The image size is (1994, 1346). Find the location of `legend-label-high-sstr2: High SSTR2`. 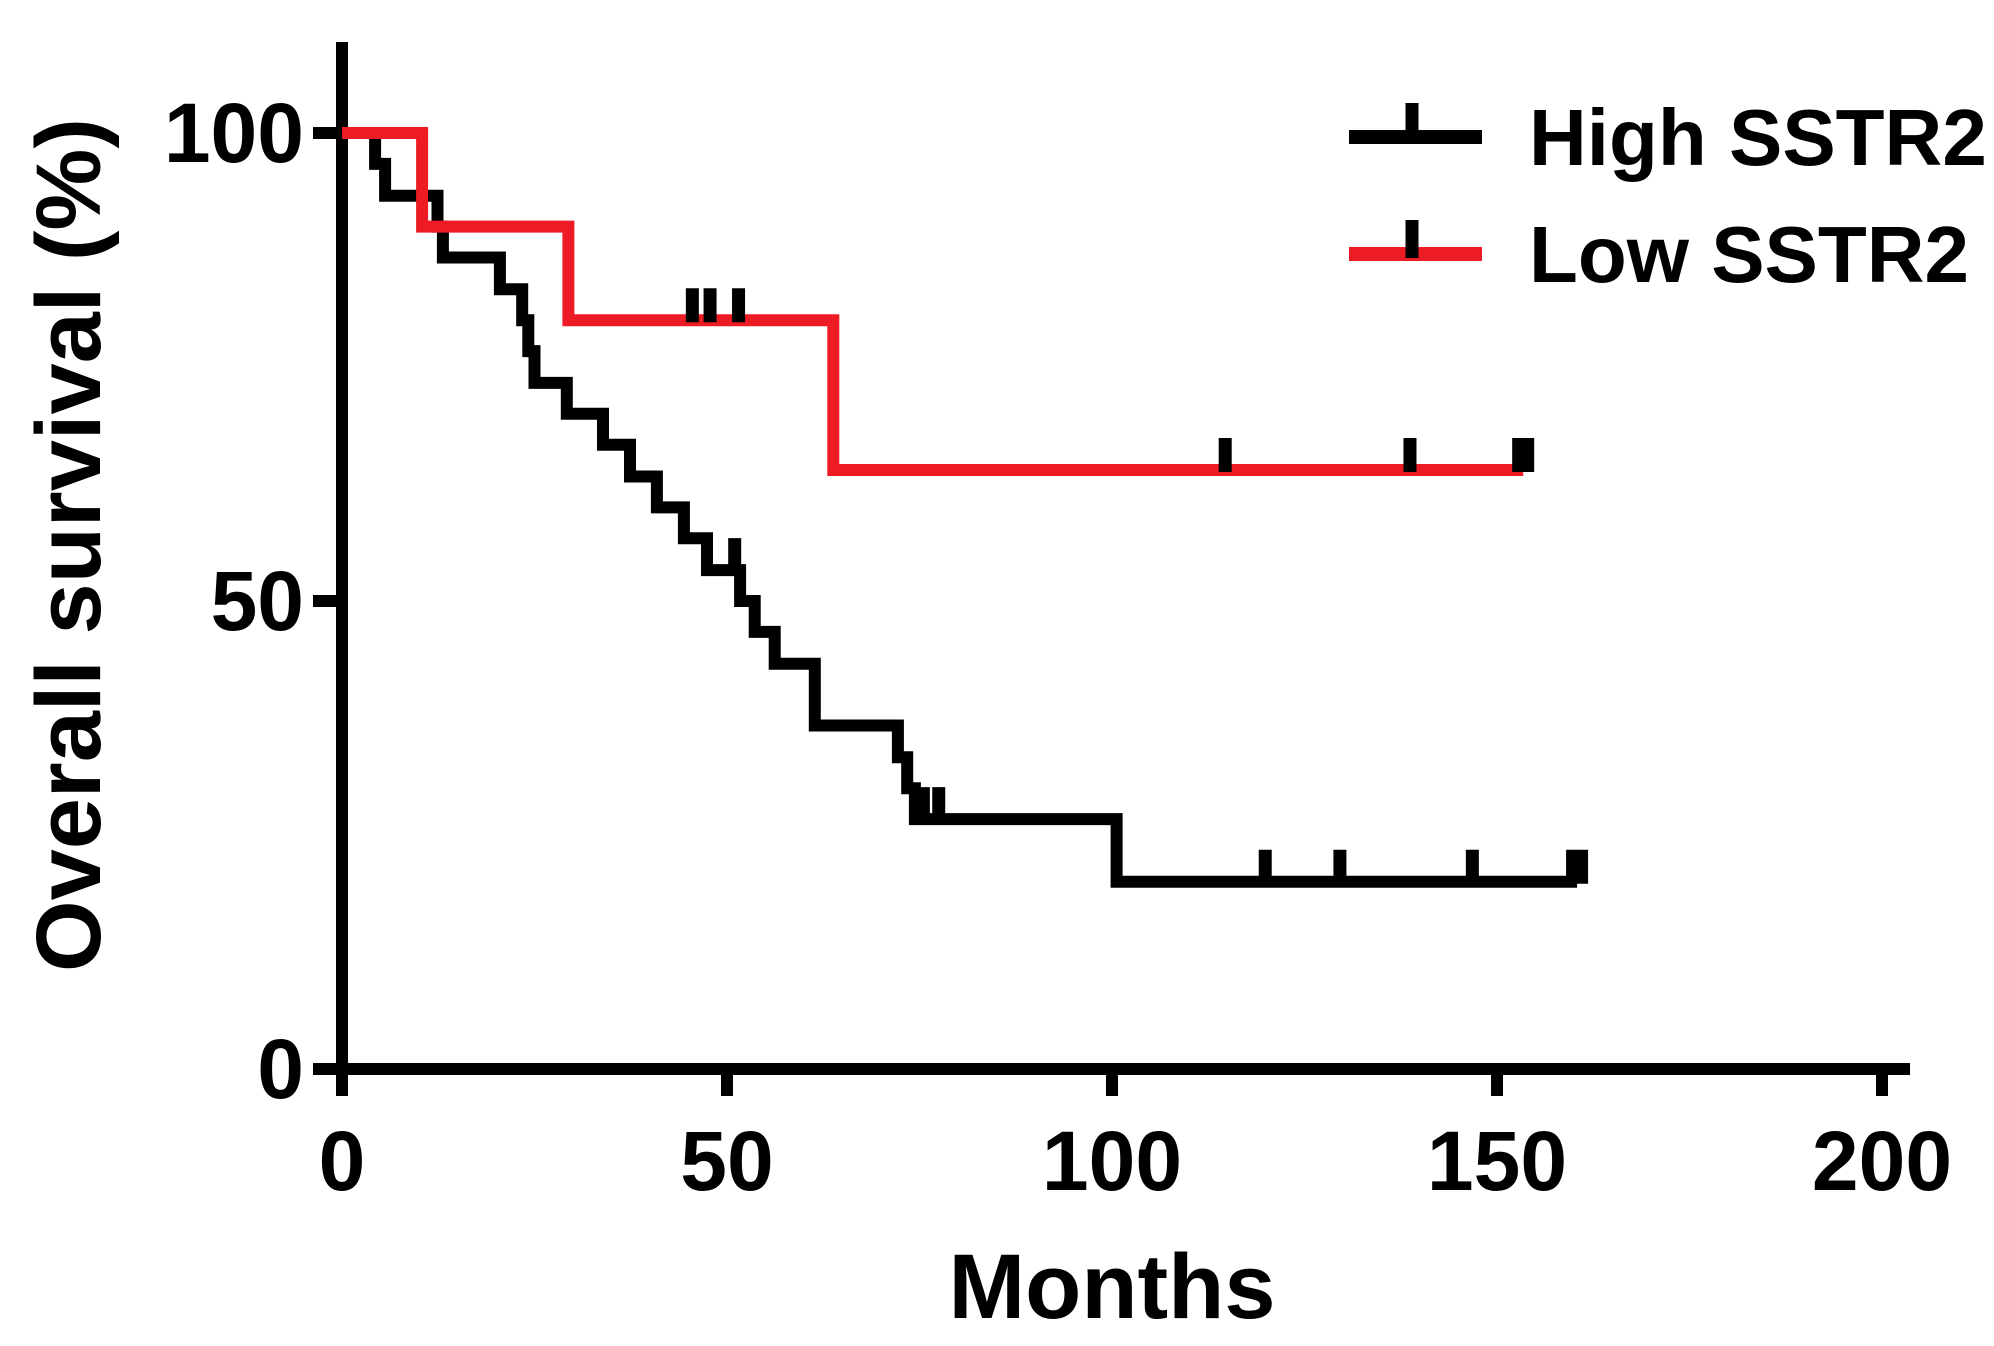

legend-label-high-sstr2: High SSTR2 is located at coordinates (1758, 137).